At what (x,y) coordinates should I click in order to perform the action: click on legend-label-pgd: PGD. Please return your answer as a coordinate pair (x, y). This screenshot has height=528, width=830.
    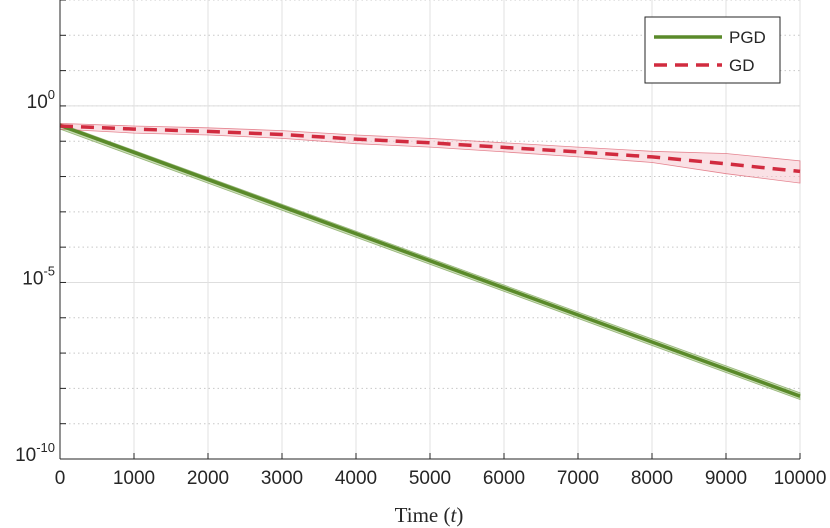
    Looking at the image, I should click on (747, 37).